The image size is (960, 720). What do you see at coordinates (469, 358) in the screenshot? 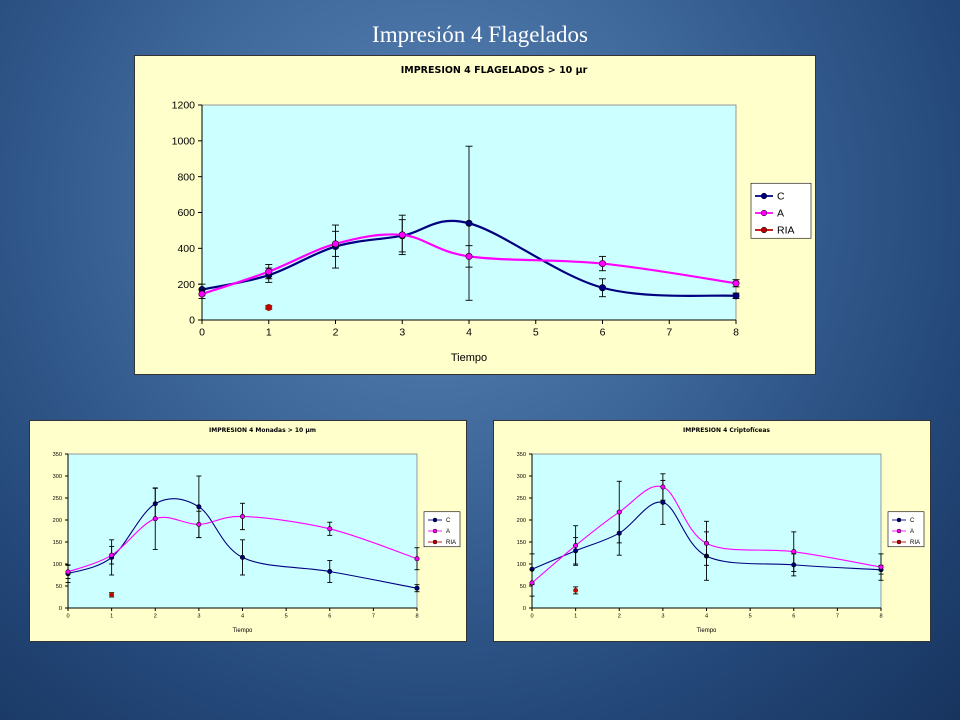
I see `chart-0-x-label: Tiempo` at bounding box center [469, 358].